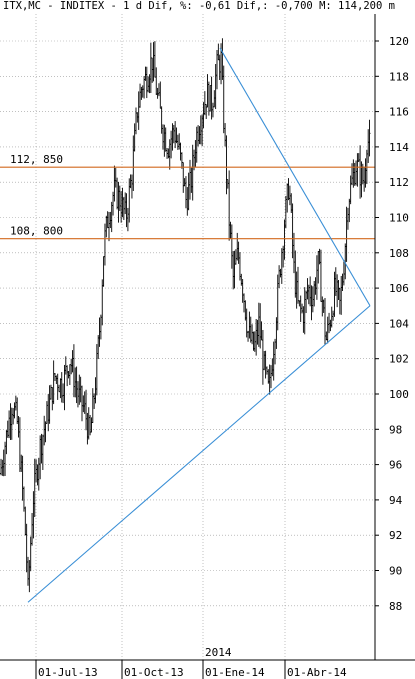 The width and height of the screenshot is (415, 679). Describe the element at coordinates (36, 159) in the screenshot. I see `level-label: 112, 850` at that location.